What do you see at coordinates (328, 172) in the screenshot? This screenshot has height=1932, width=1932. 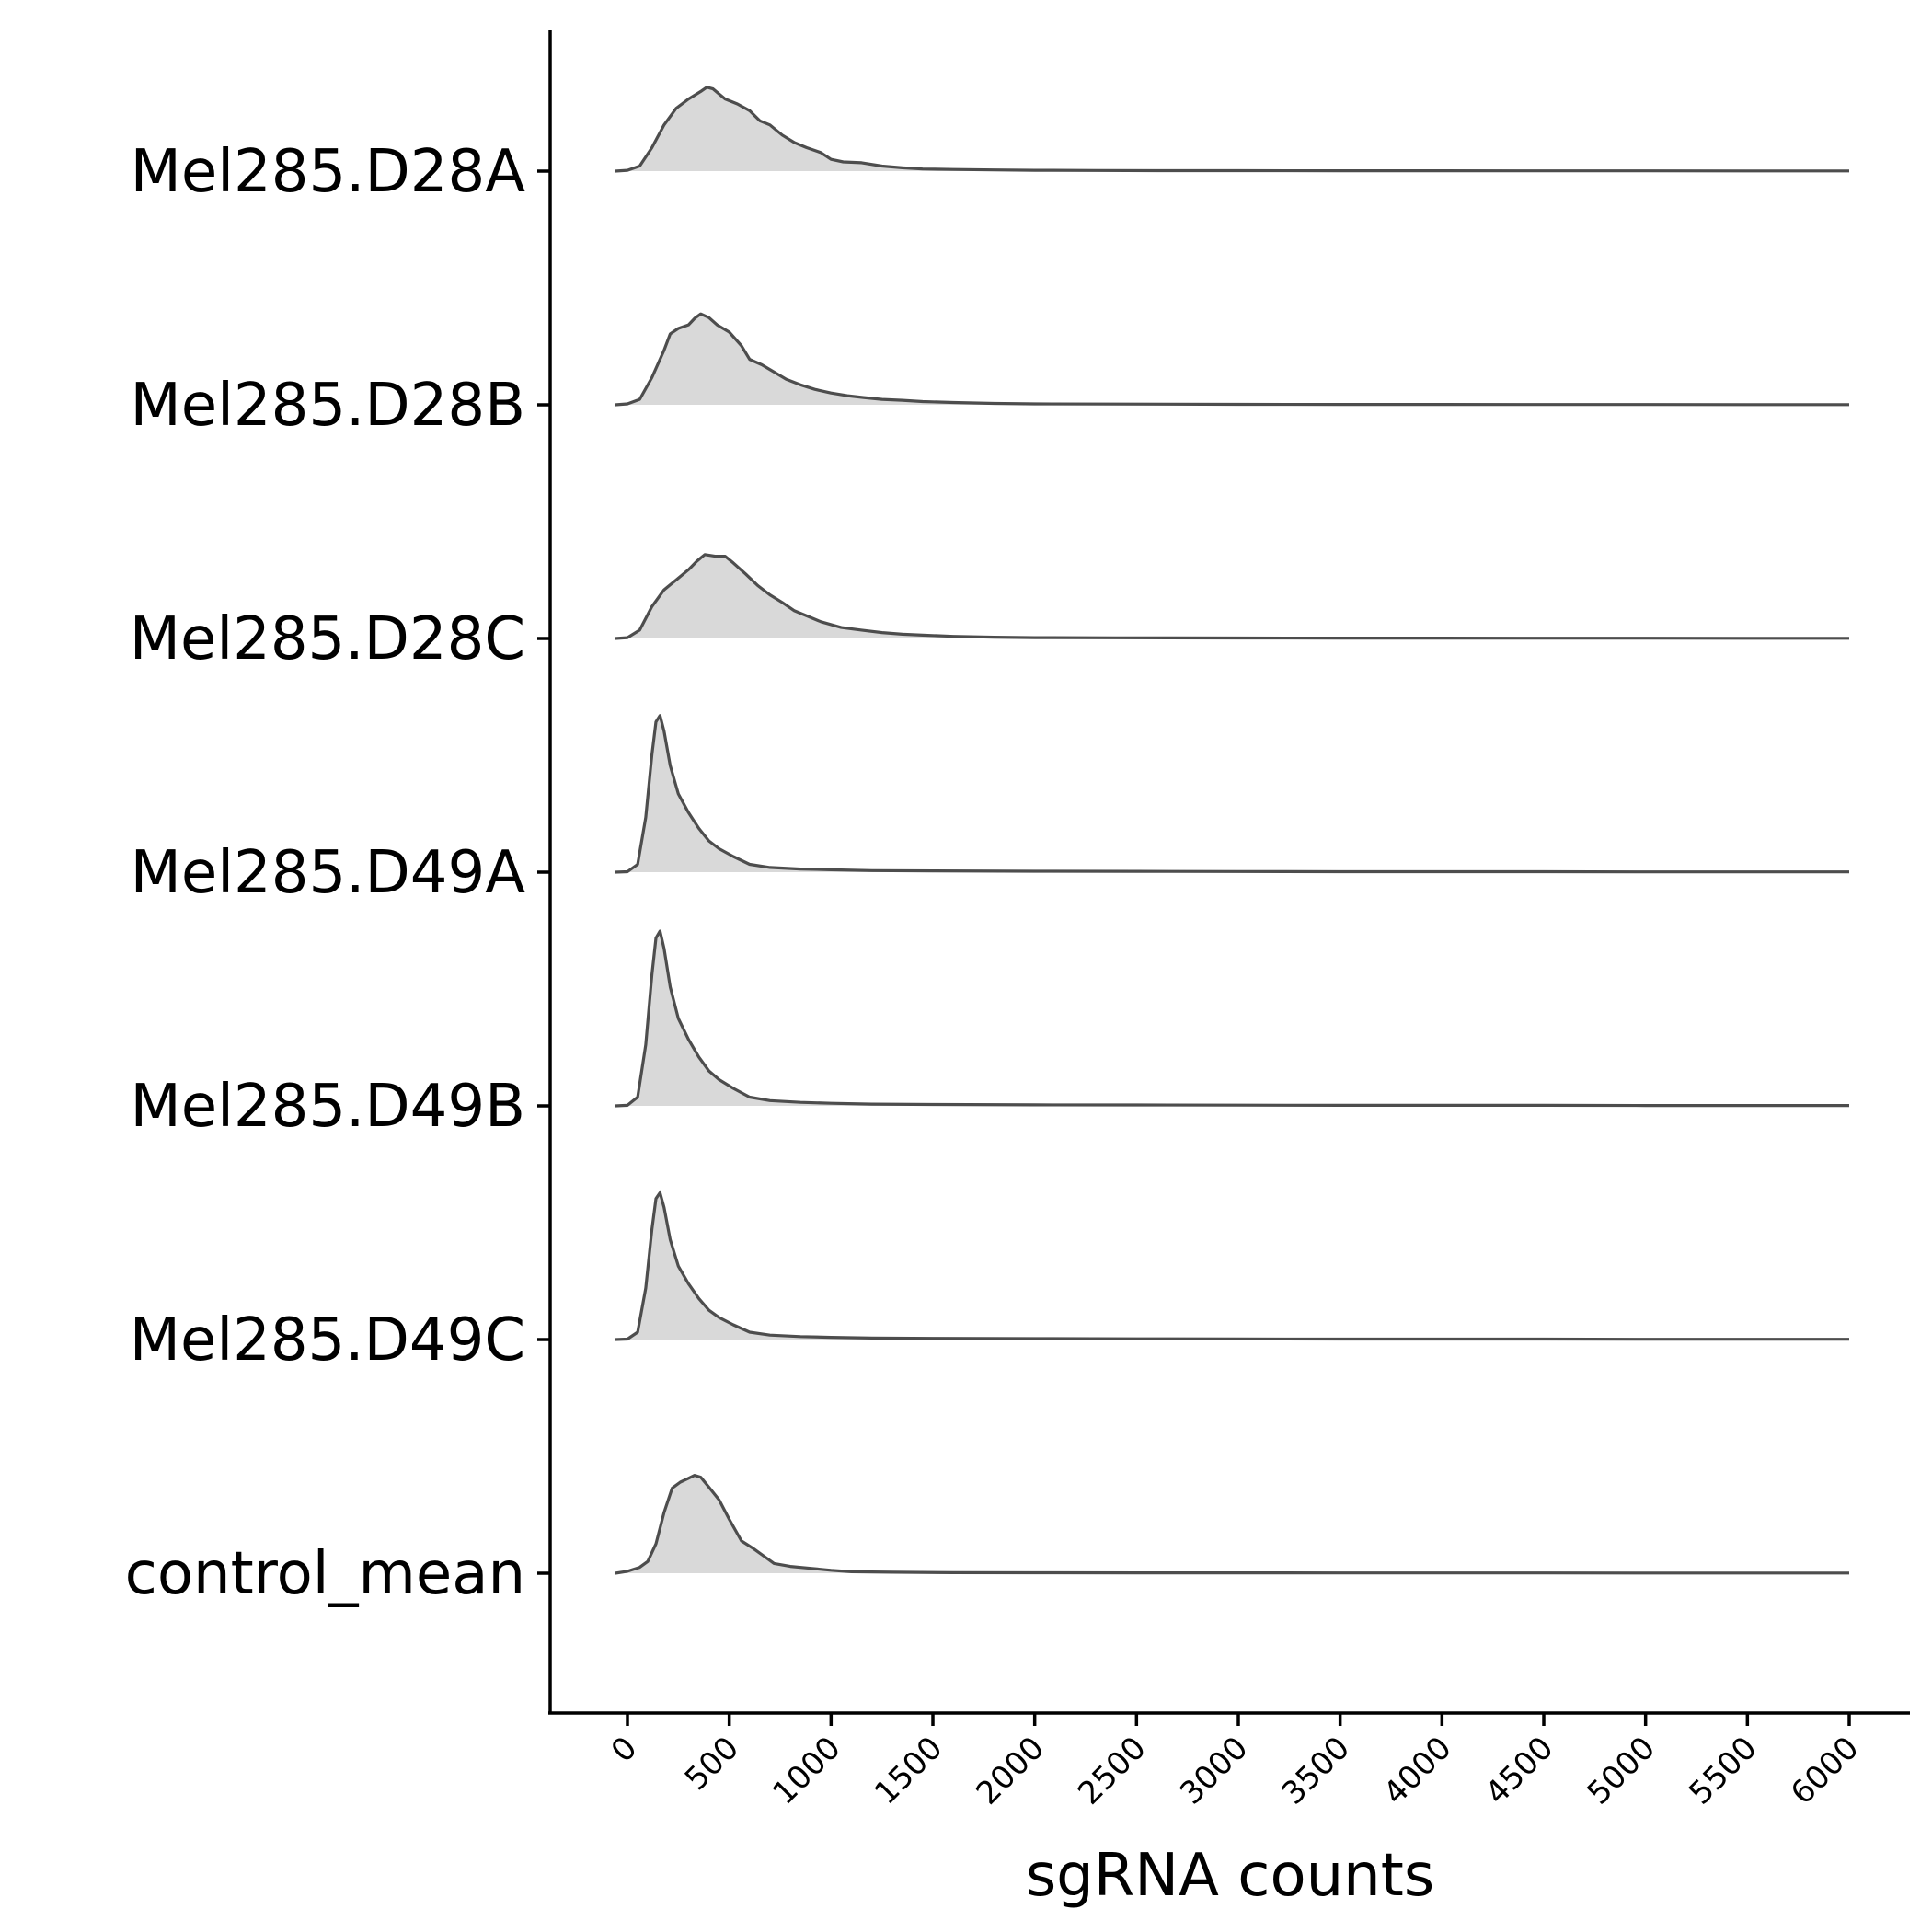 I see `y-tick-label-Mel285.D28A: Mel285.D28A` at bounding box center [328, 172].